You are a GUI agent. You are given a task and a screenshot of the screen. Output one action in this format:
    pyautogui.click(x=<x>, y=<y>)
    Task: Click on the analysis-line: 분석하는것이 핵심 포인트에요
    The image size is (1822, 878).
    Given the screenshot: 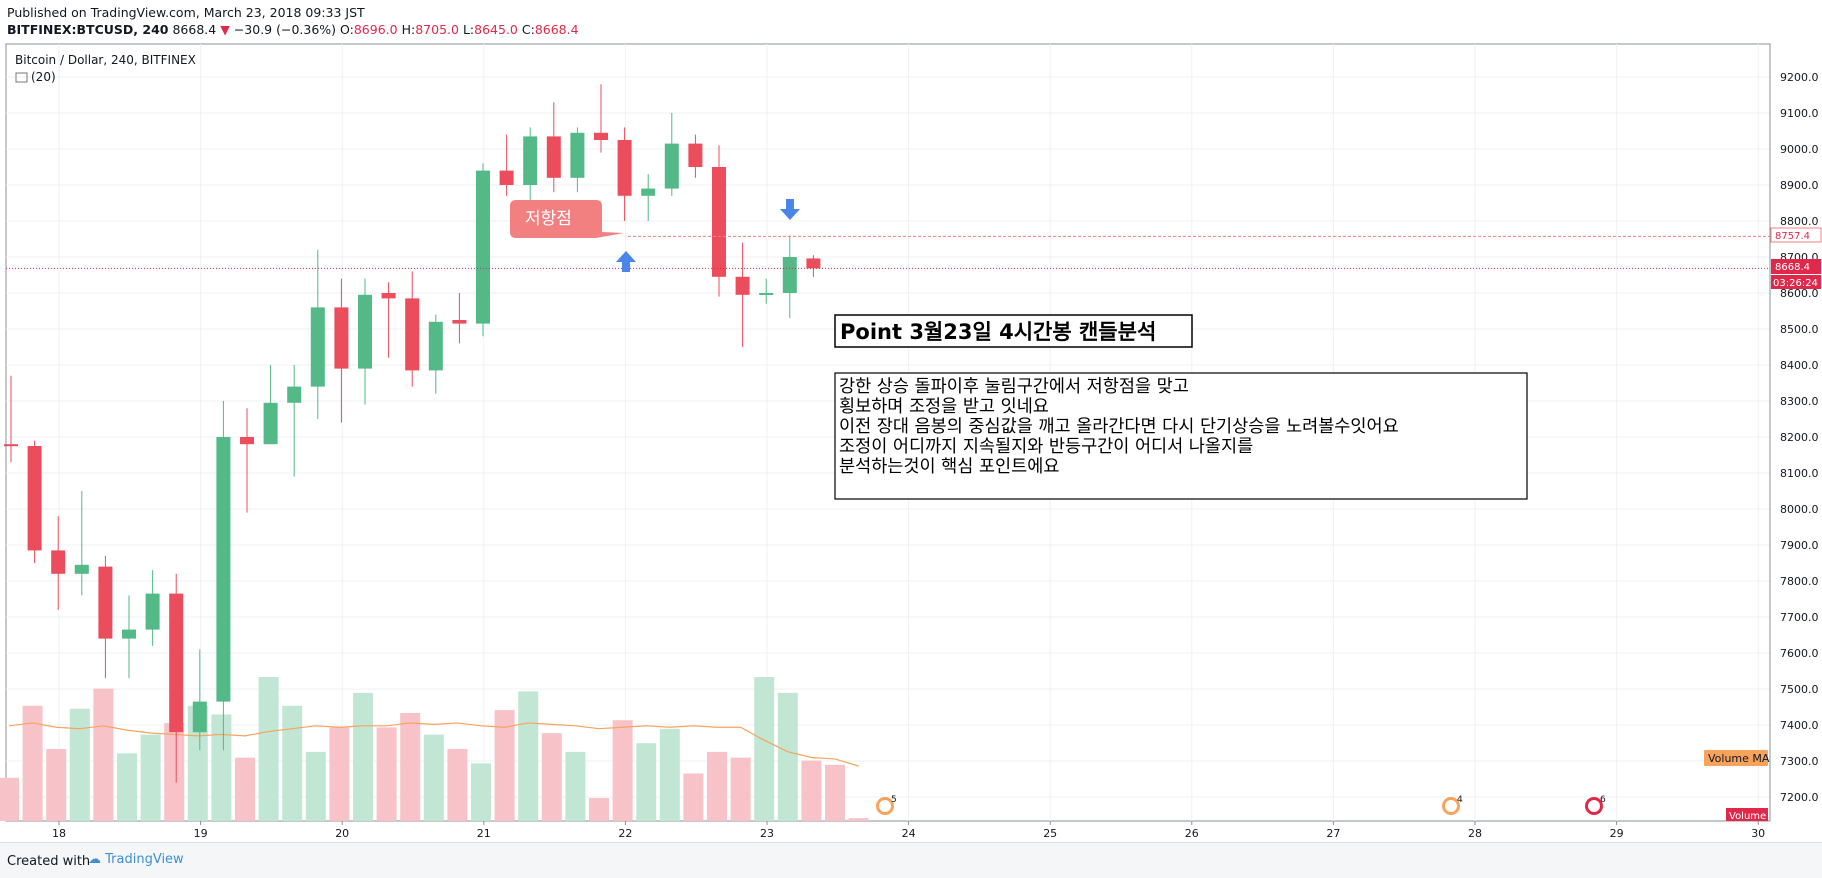 What is the action you would take?
    pyautogui.click(x=949, y=467)
    